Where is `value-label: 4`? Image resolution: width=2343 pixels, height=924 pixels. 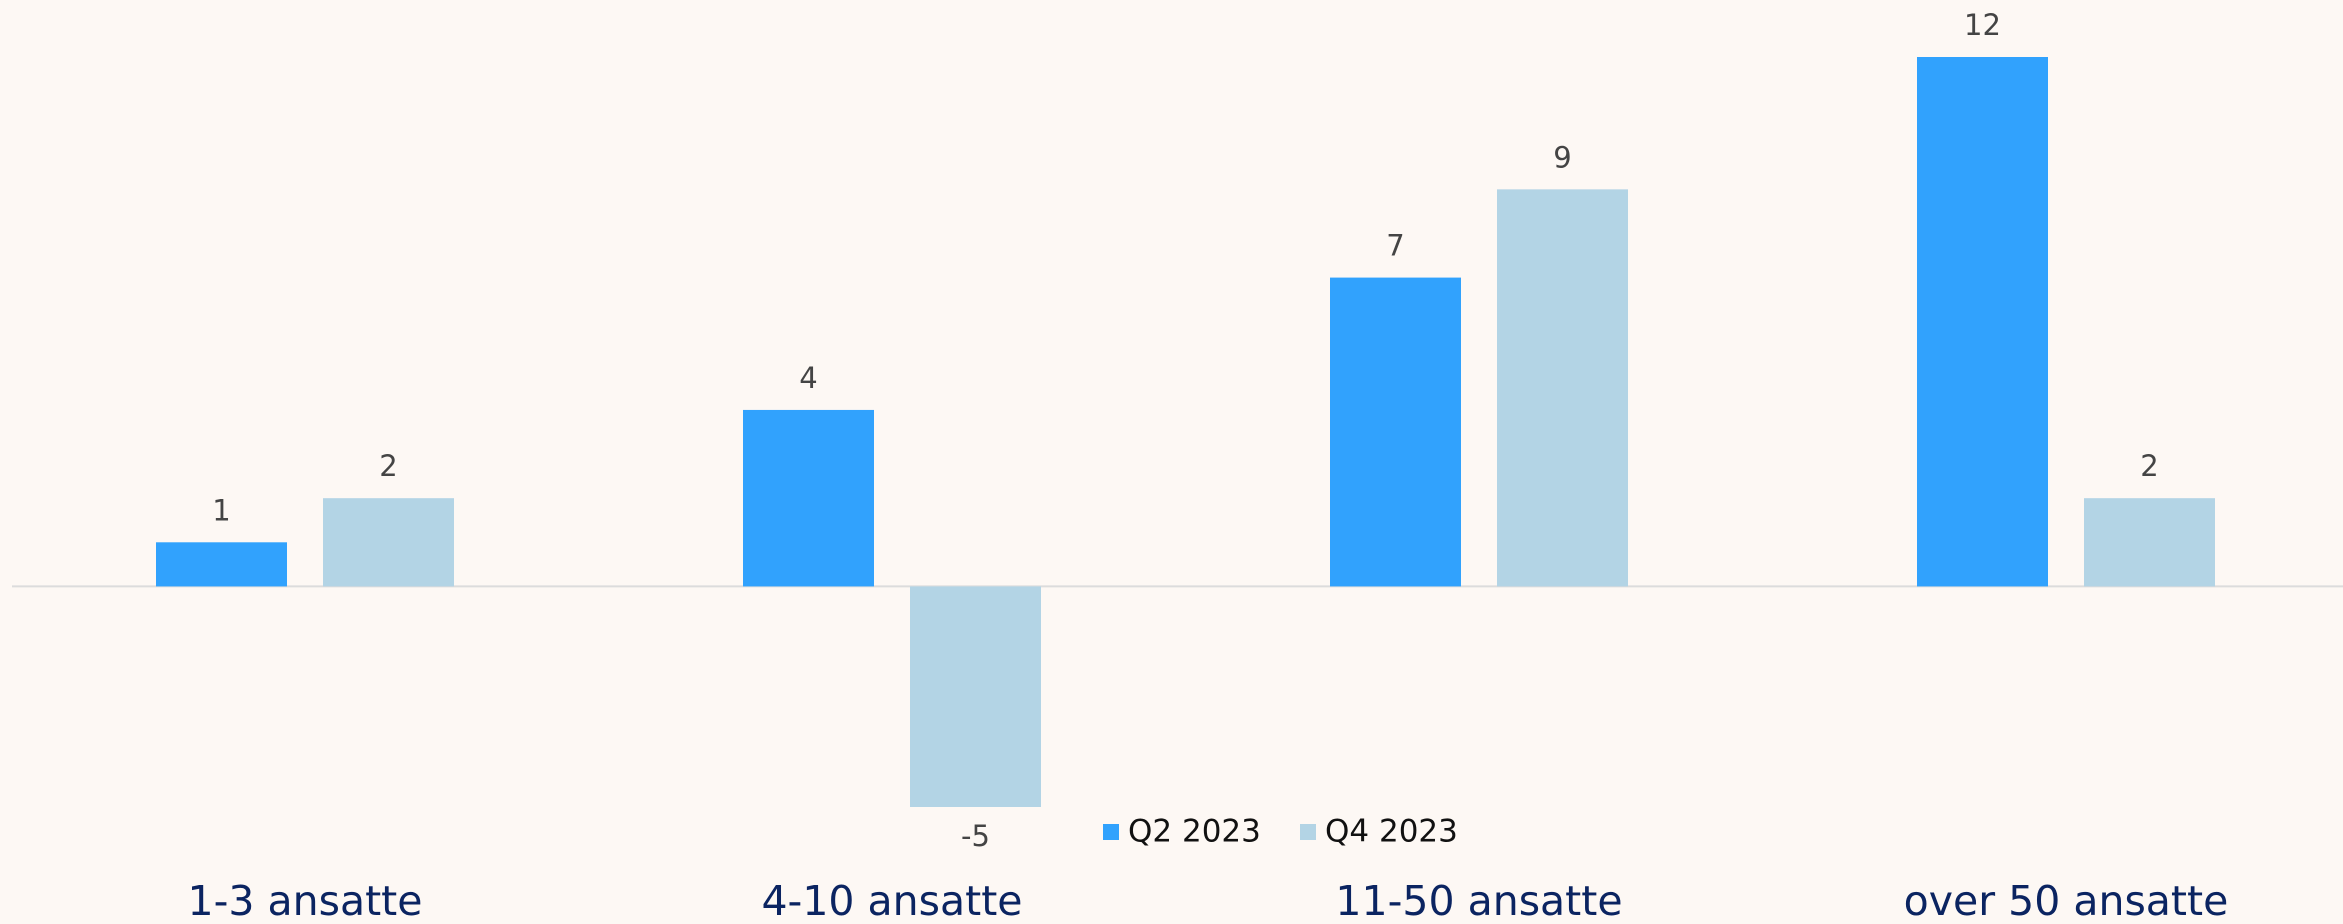 value-label: 4 is located at coordinates (808, 378).